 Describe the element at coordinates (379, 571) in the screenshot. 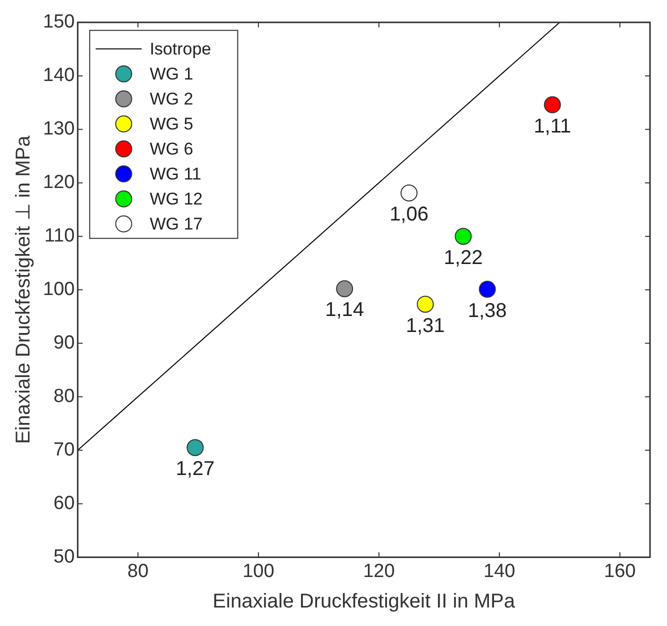

I see `x-tick-label: 120` at that location.